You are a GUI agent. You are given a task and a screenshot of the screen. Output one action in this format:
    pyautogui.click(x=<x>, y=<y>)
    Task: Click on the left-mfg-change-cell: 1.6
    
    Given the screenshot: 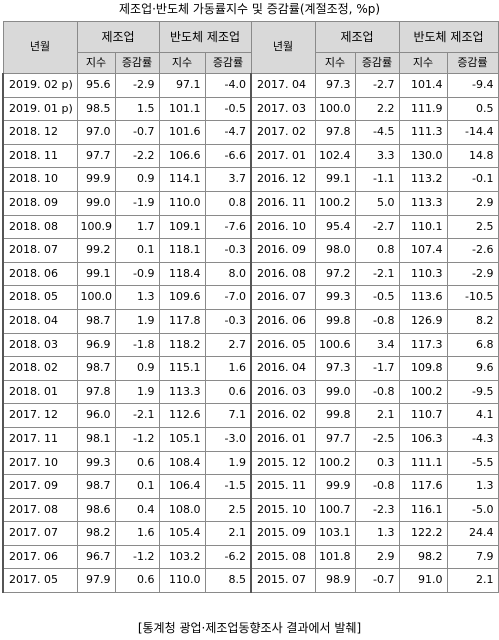 What is the action you would take?
    pyautogui.click(x=137, y=533)
    